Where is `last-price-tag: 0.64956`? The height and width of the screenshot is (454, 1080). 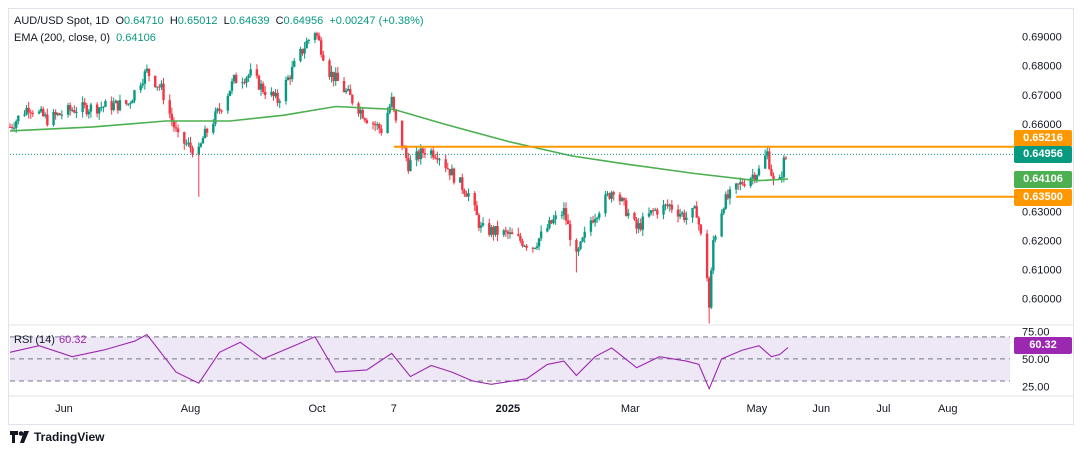 last-price-tag: 0.64956 is located at coordinates (1043, 154).